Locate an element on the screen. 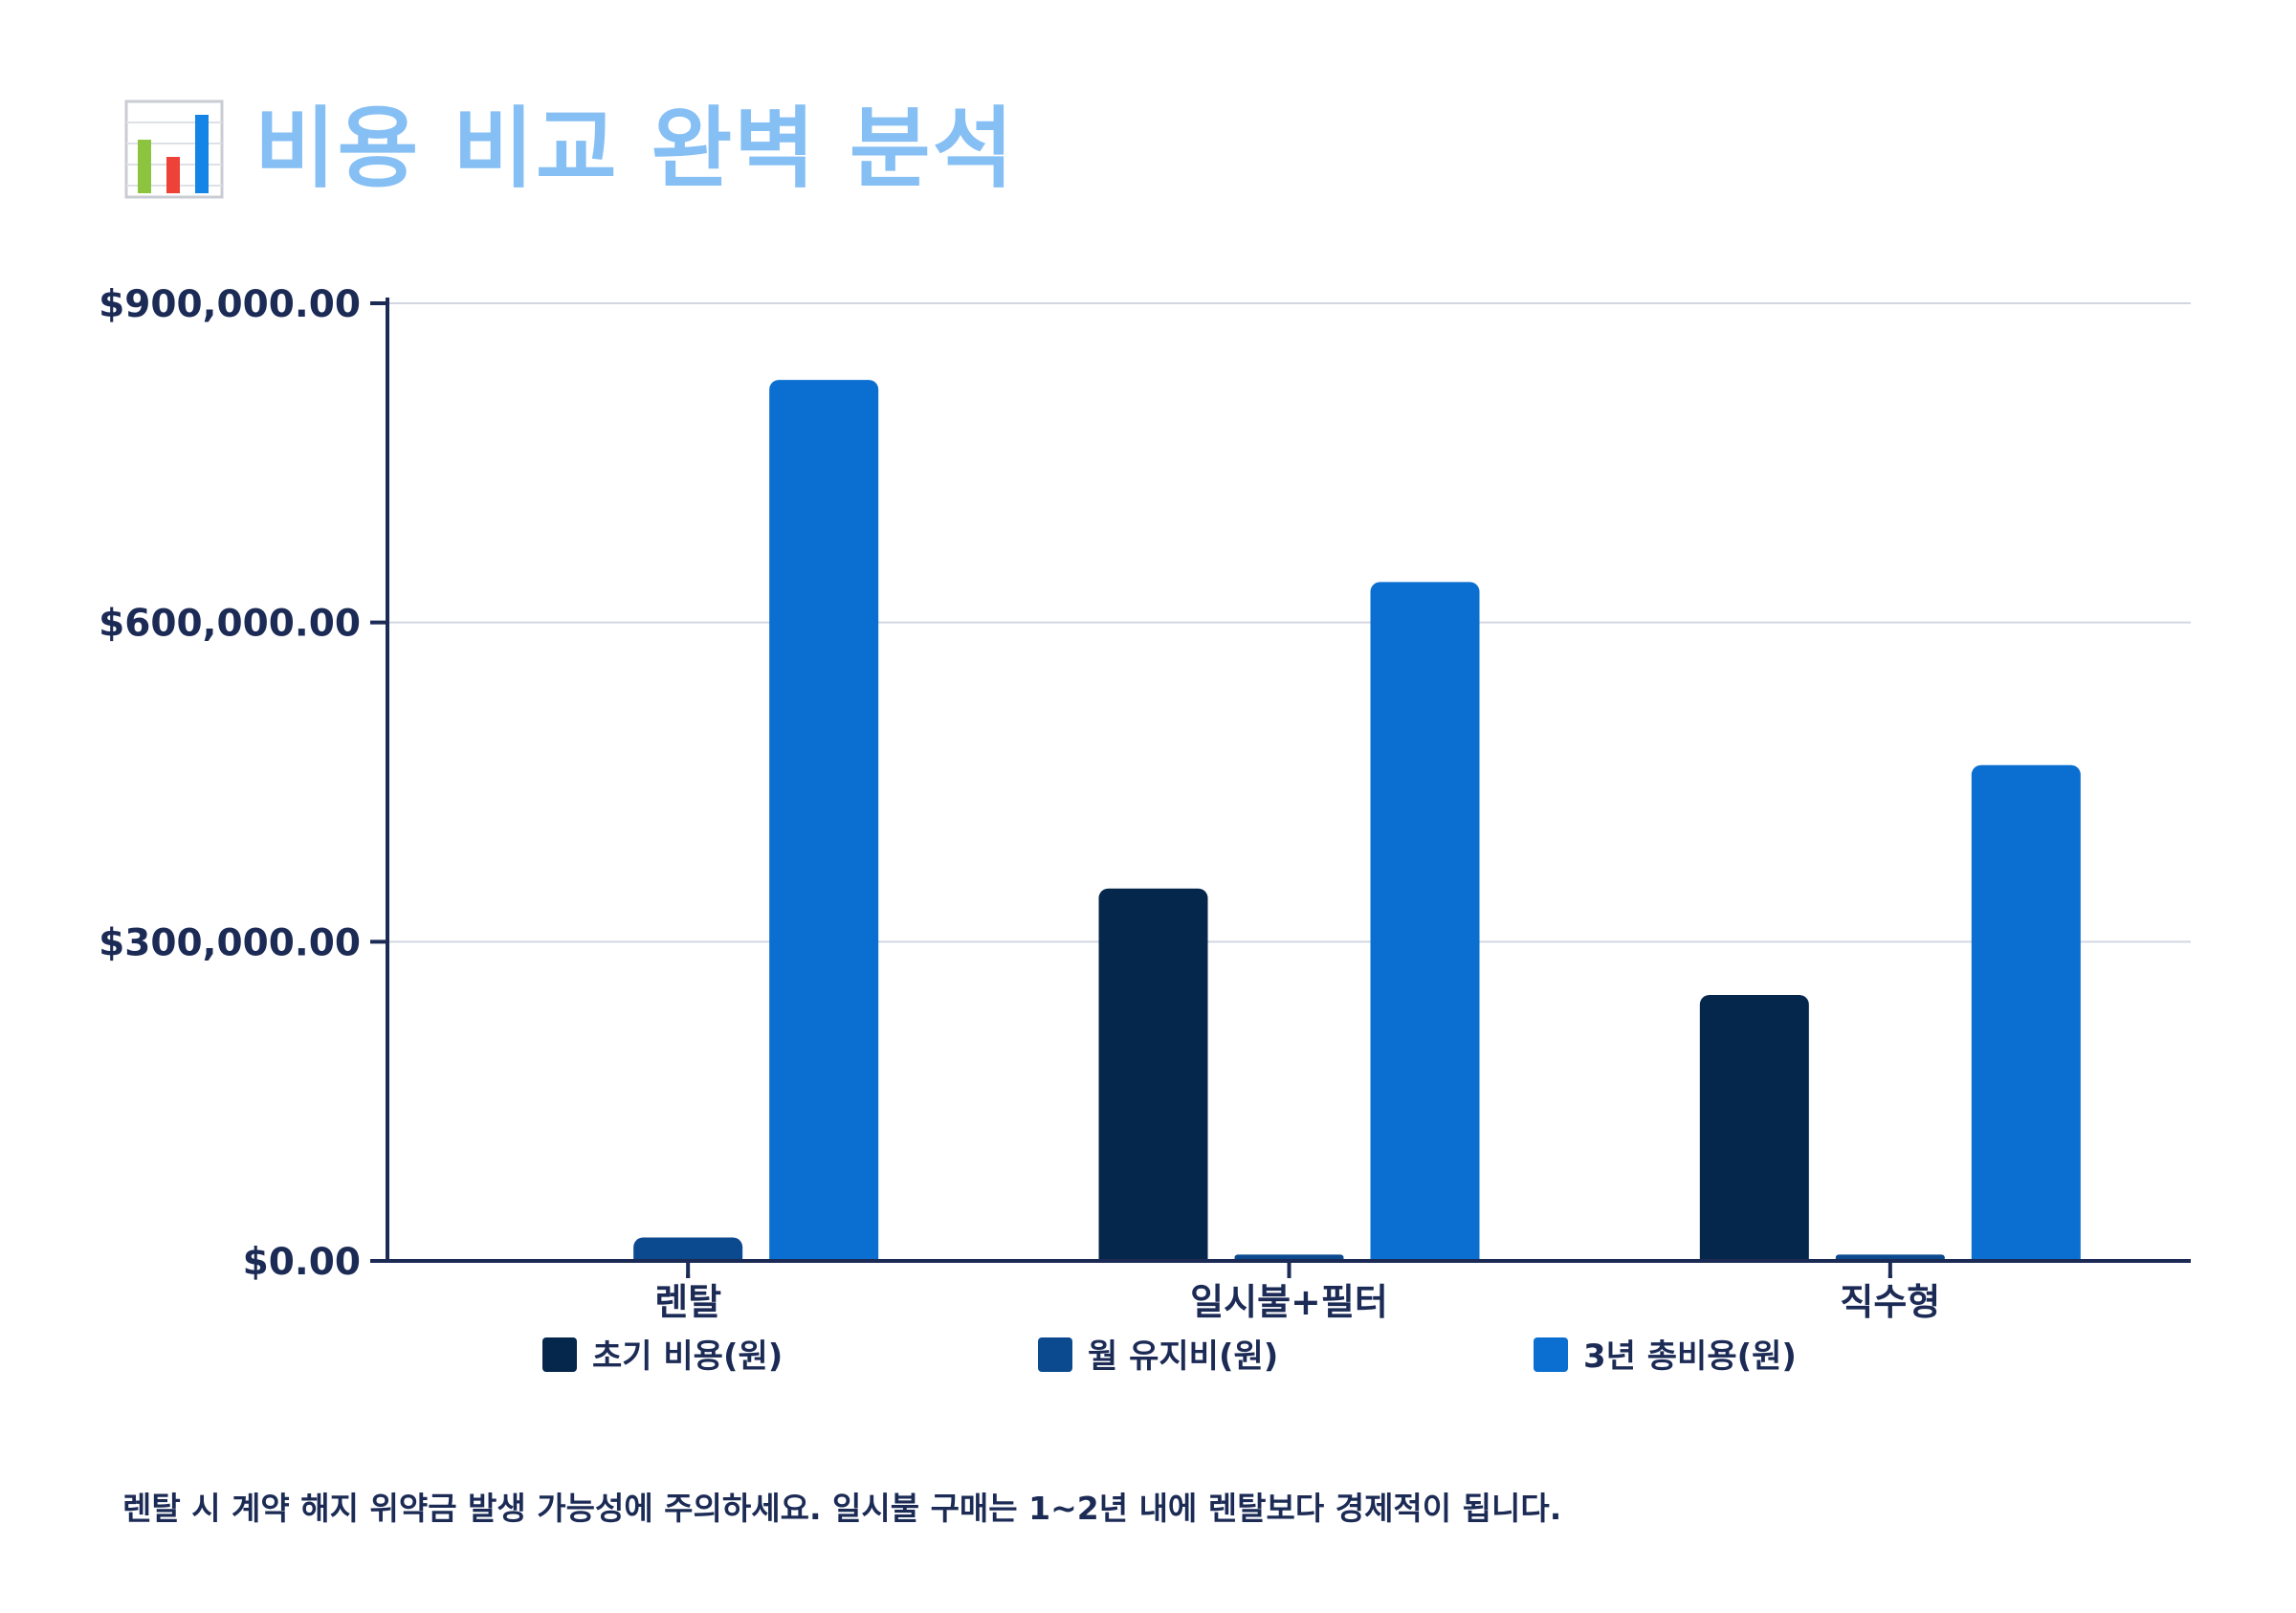 The width and height of the screenshot is (2296, 1613). y-tick-label: $600,000.00 is located at coordinates (230, 624).